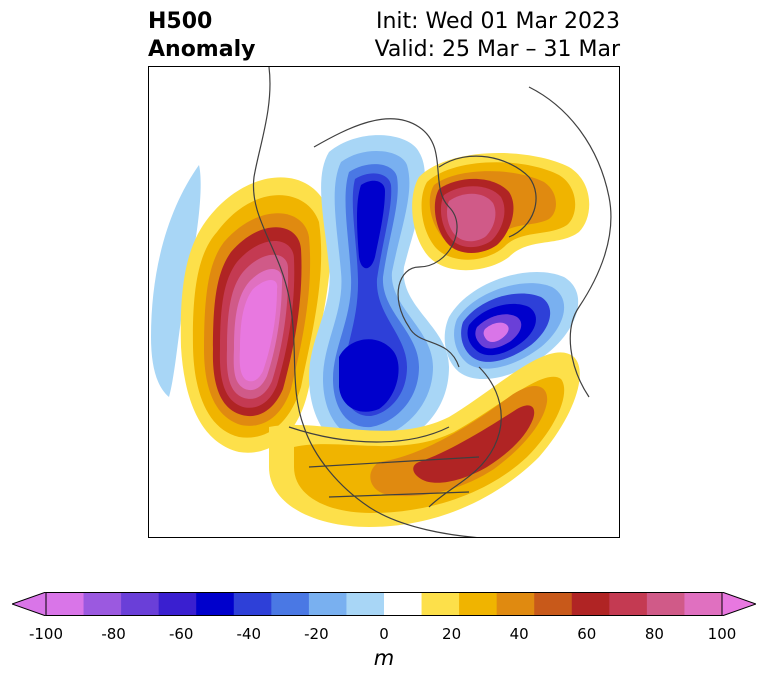  I want to click on colorbar-tick-label: 60, so click(587, 634).